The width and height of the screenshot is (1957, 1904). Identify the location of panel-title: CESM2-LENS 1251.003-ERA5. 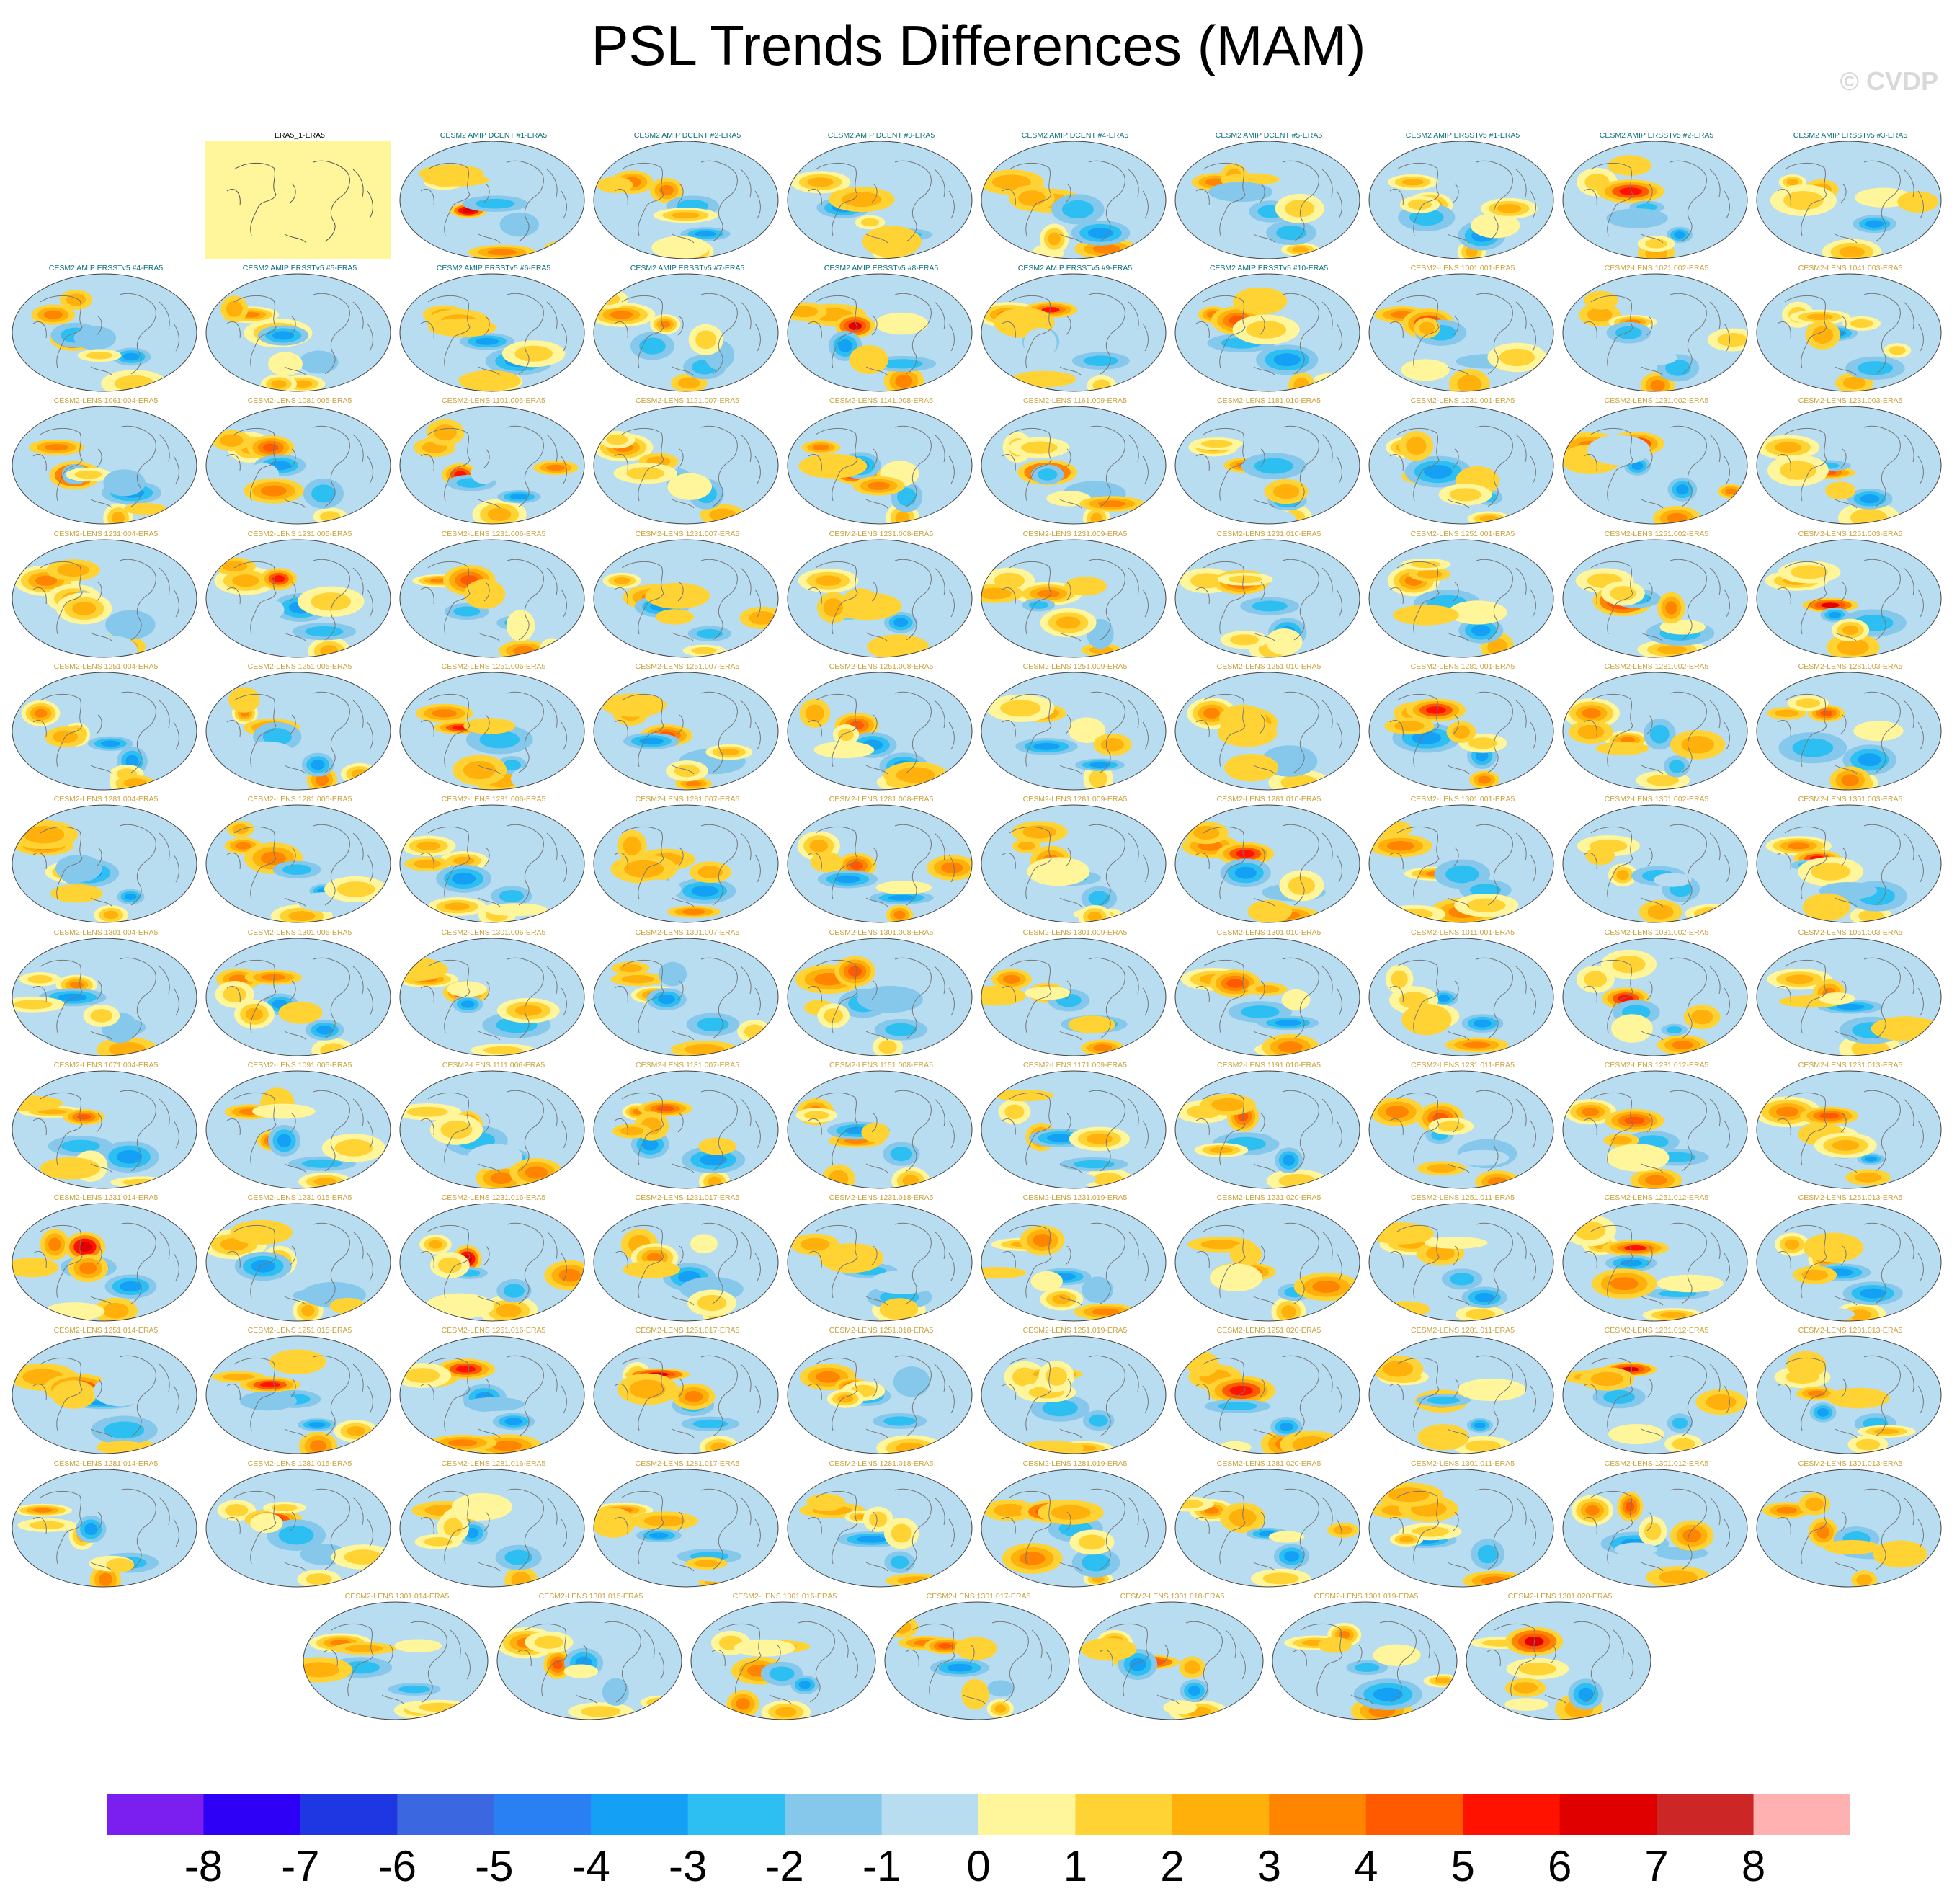
(1850, 533).